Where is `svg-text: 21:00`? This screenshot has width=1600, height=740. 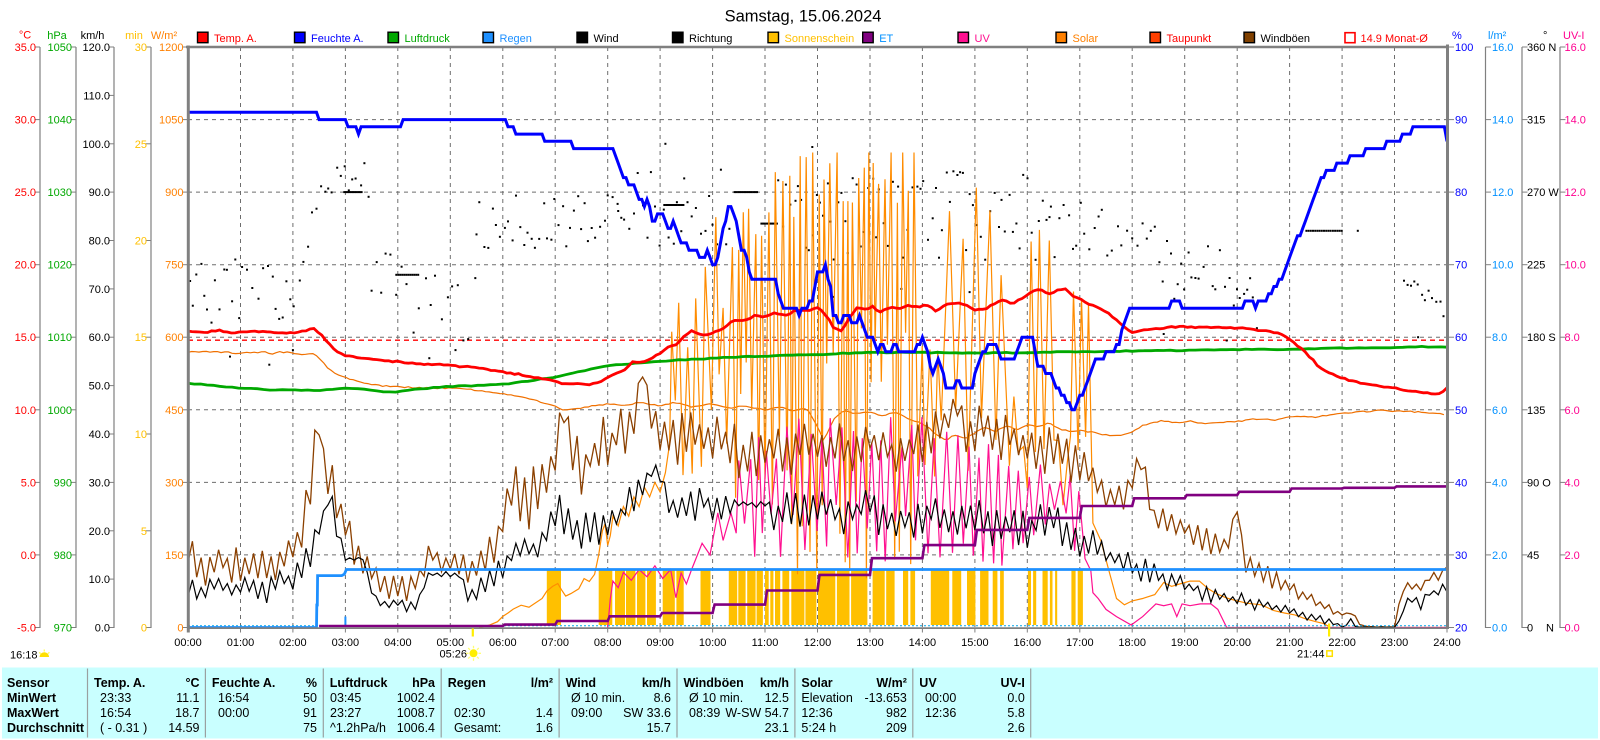
svg-text: 21:00 is located at coordinates (1290, 643).